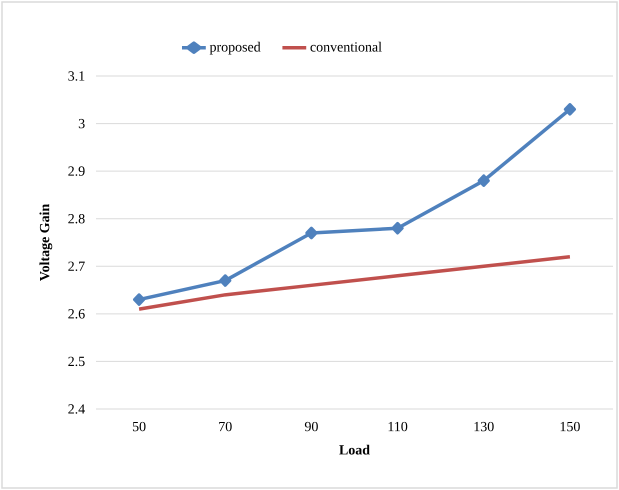 The height and width of the screenshot is (490, 619). What do you see at coordinates (235, 48) in the screenshot?
I see `legend-label: proposed` at bounding box center [235, 48].